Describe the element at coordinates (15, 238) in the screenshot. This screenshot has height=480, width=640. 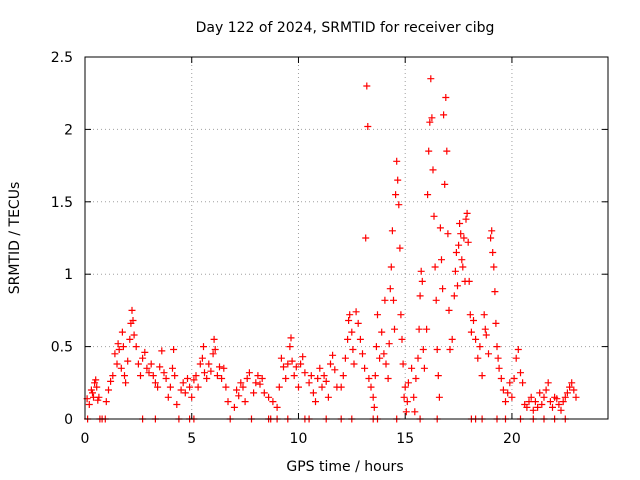
I see `y-axis-label: SRMTID / TECUs` at that location.